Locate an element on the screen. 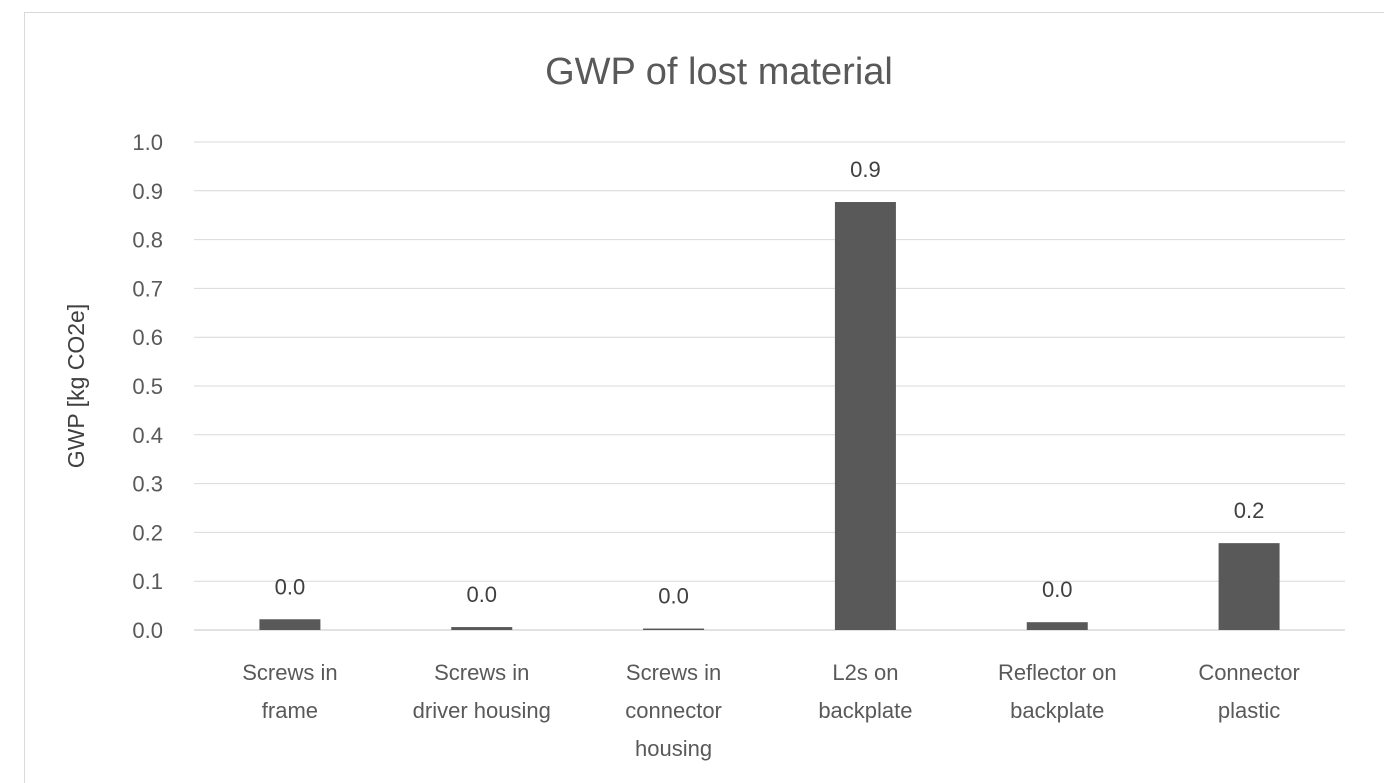  category-label-line: Connector is located at coordinates (1249, 672).